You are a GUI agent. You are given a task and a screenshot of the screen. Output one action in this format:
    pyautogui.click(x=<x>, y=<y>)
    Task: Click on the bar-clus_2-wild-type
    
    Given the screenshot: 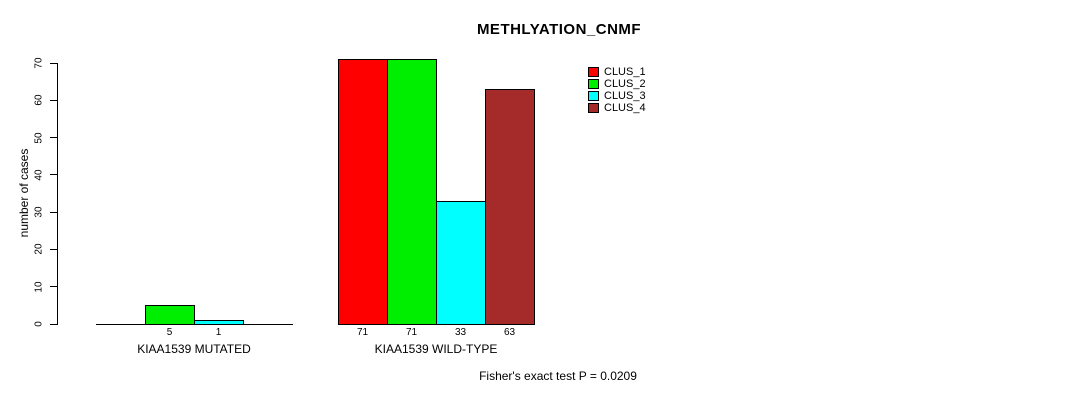 What is the action you would take?
    pyautogui.click(x=412, y=192)
    